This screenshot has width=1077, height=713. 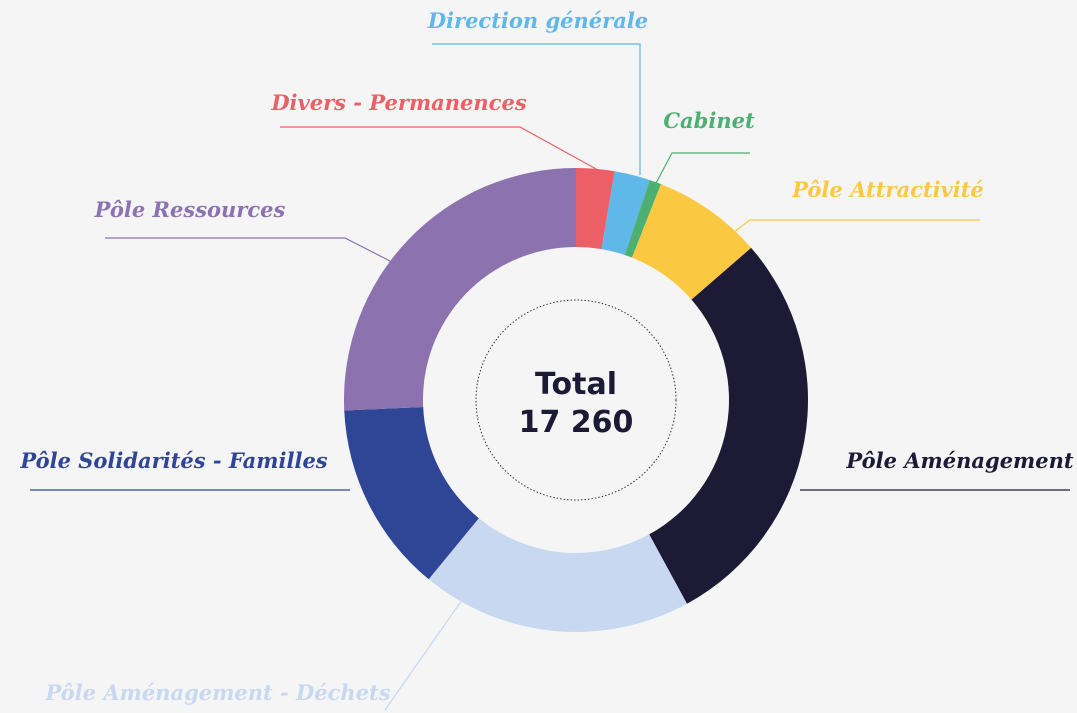 I want to click on segment-label: Cabinet, so click(x=709, y=120).